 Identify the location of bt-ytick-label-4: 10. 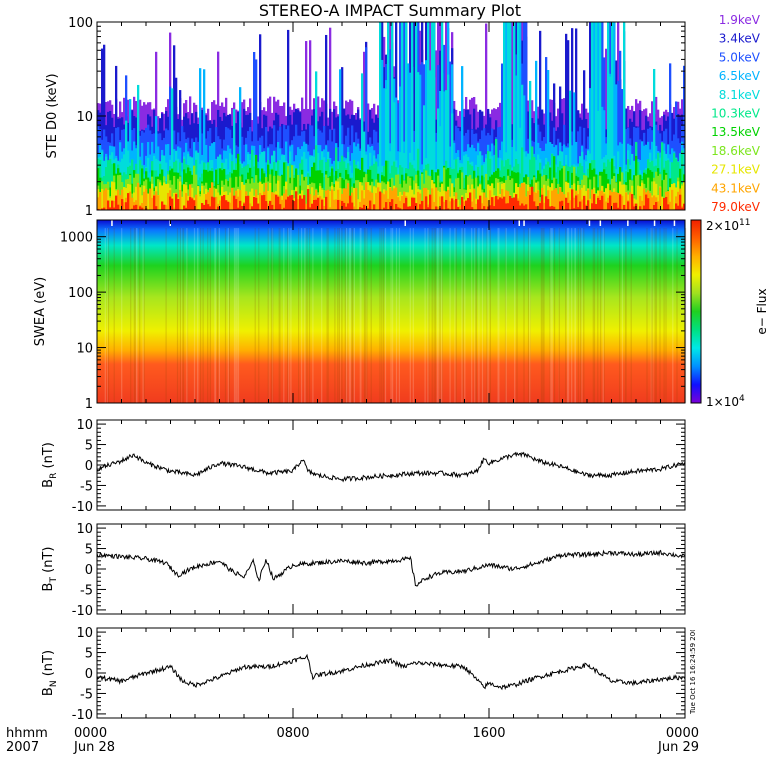
(84, 529).